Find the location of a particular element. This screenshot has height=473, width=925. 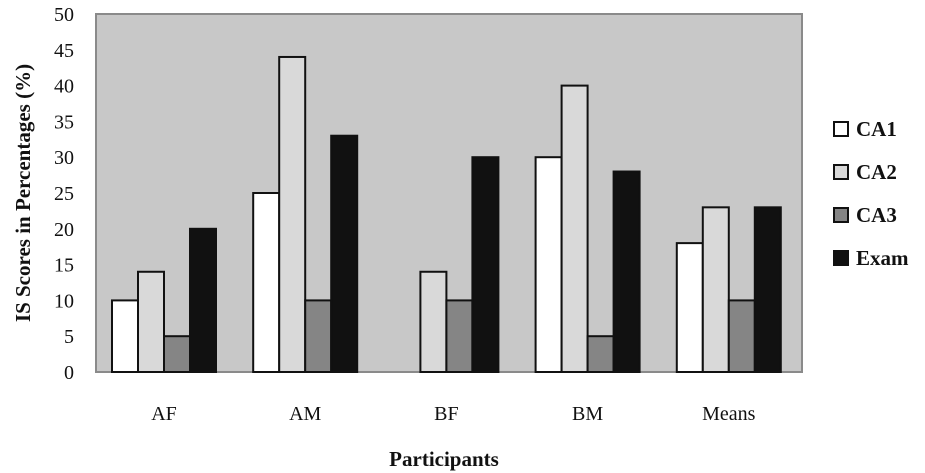

bar-ca3-bm is located at coordinates (600, 354).